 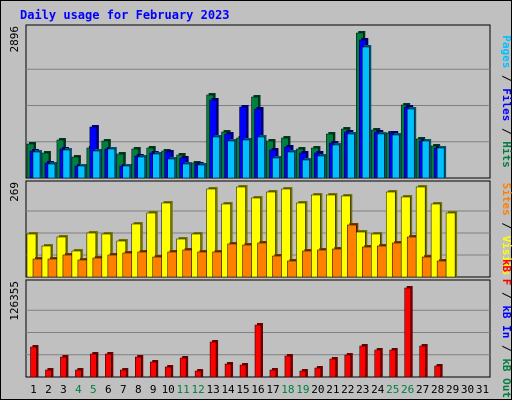 I want to click on bar-visits-day-16-face, so click(x=256, y=237).